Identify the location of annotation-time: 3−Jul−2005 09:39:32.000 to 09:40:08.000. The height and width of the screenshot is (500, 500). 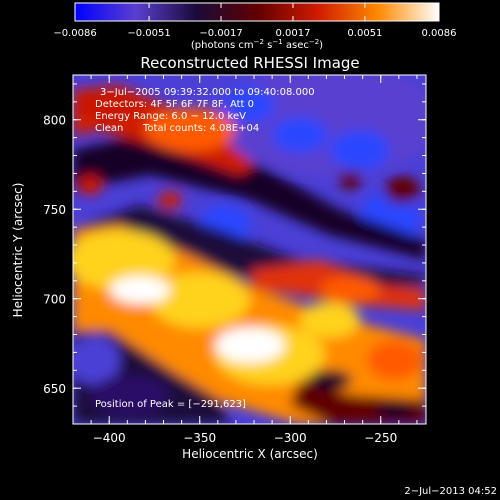
(207, 92).